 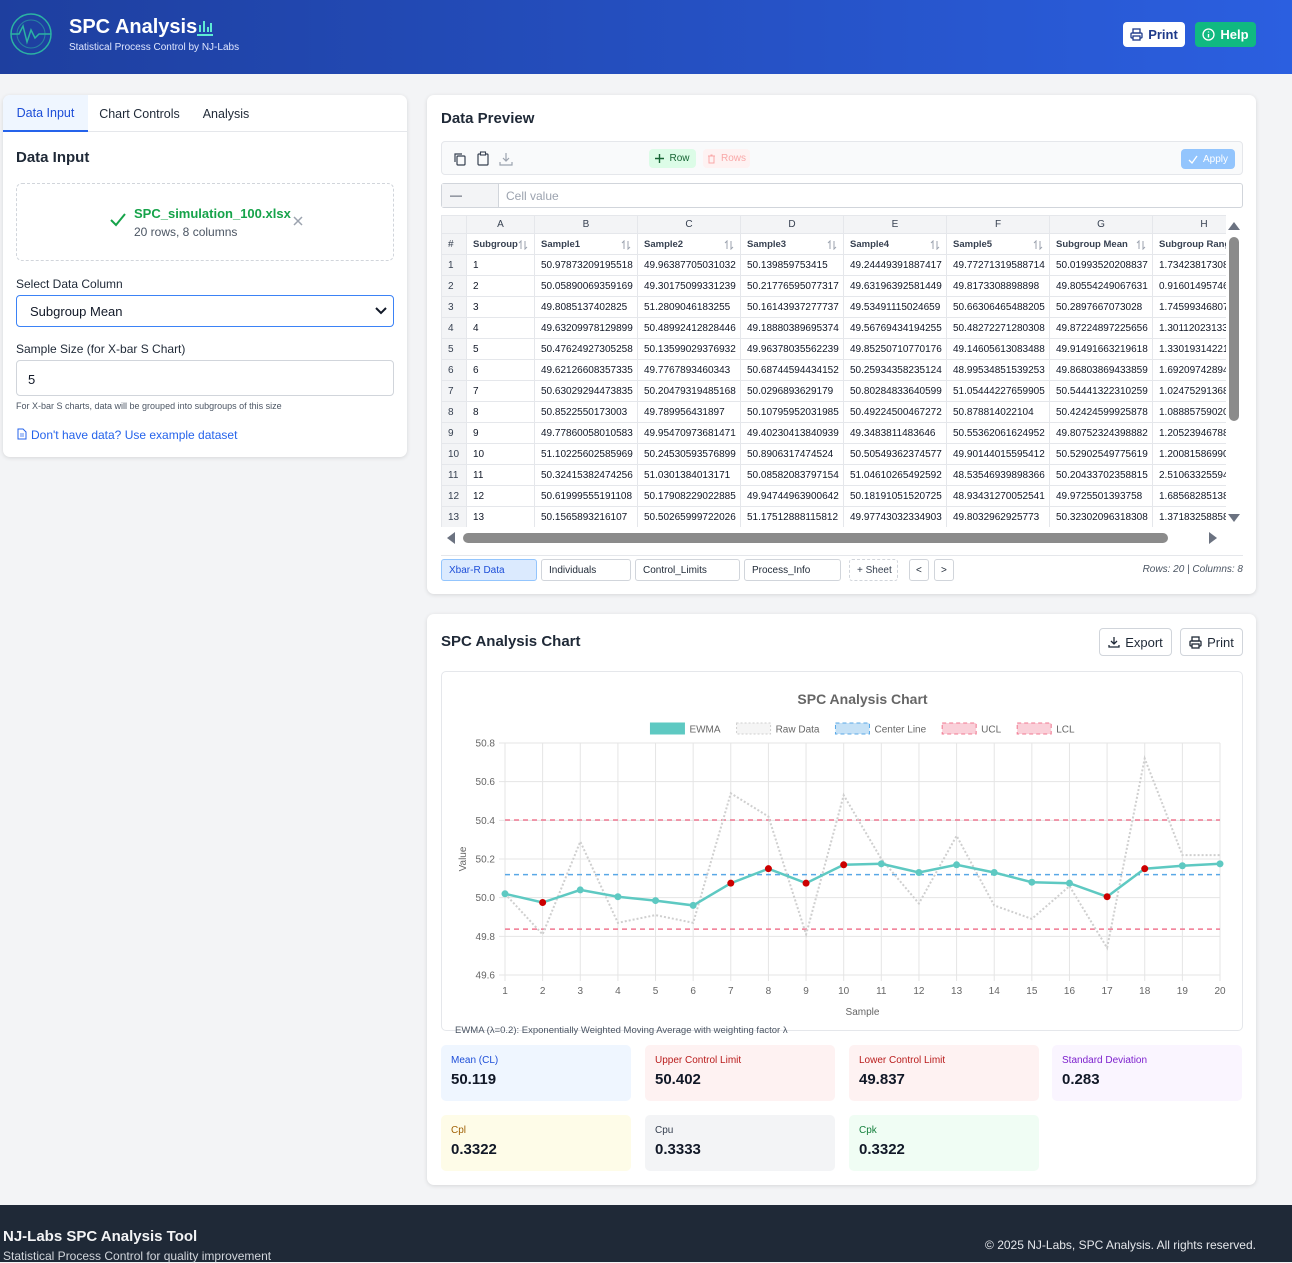 What do you see at coordinates (1189, 349) in the screenshot?
I see `table-cell: 1.33019314221` at bounding box center [1189, 349].